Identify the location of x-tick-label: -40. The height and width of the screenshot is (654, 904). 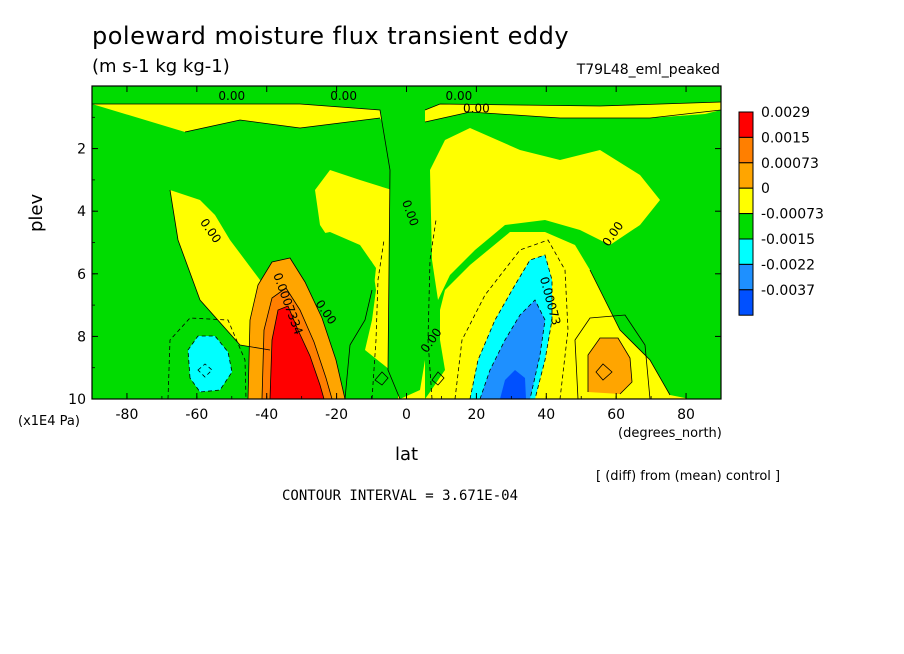
(266, 415).